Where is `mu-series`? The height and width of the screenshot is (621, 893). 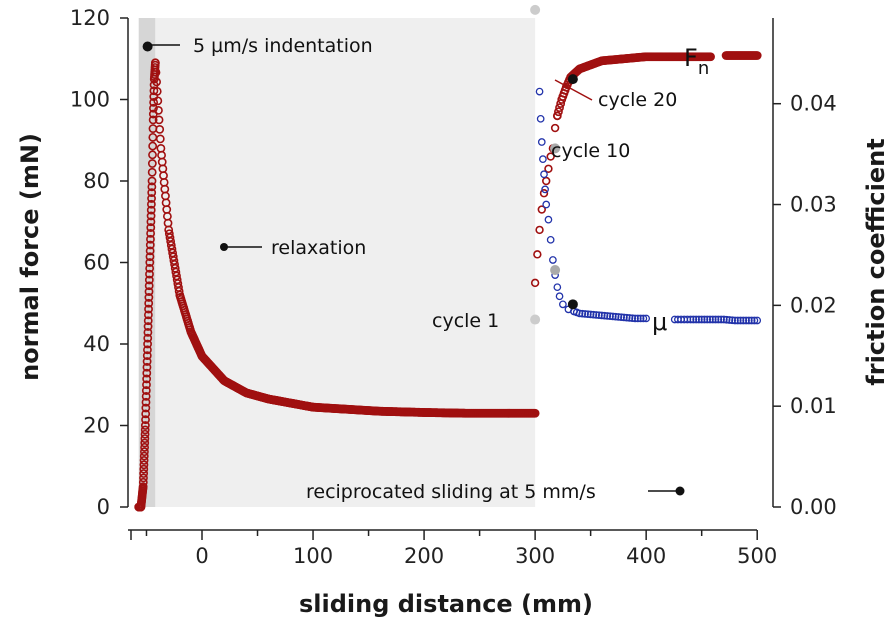
mu-series is located at coordinates (648, 206).